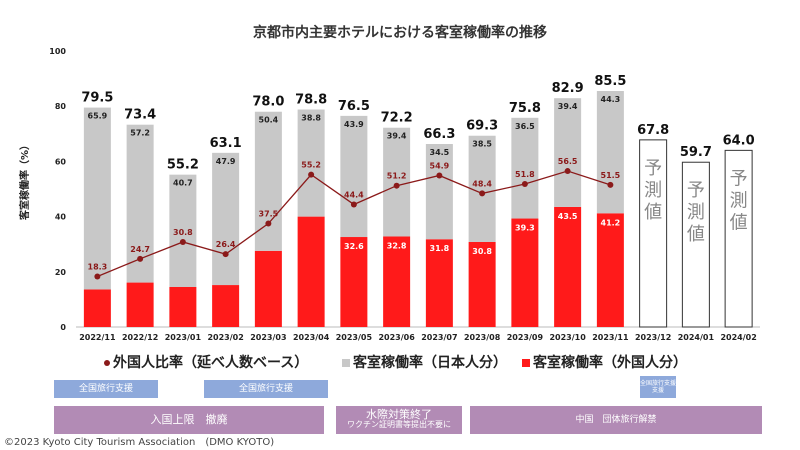 The image size is (800, 450). What do you see at coordinates (57, 51) in the screenshot?
I see `y-tick-label: 100` at bounding box center [57, 51].